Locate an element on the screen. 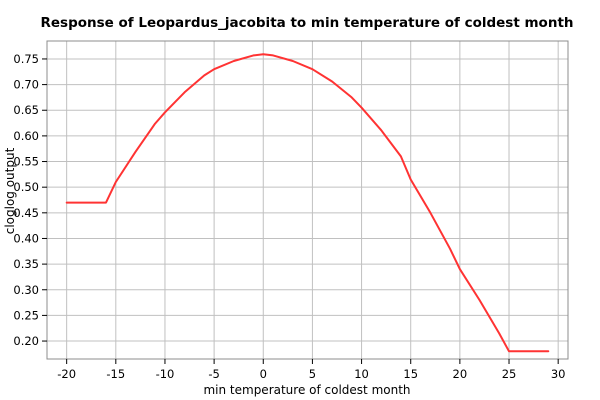 This screenshot has height=400, width=600. y-tick-label: 0.50 is located at coordinates (26, 187).